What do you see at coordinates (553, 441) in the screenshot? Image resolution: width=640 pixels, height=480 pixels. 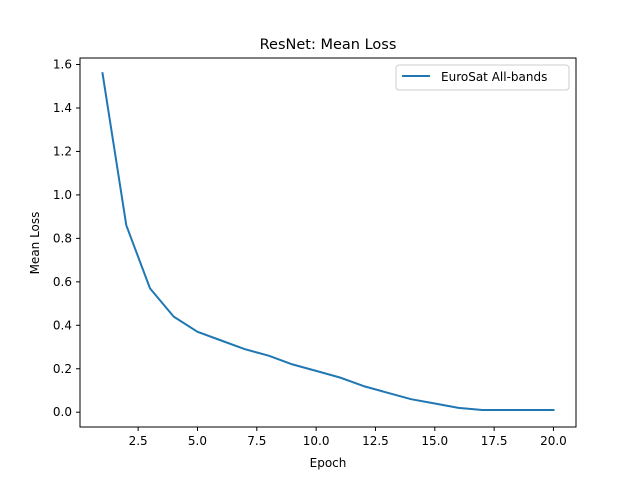 I see `x-tick-label: 20.0` at bounding box center [553, 441].